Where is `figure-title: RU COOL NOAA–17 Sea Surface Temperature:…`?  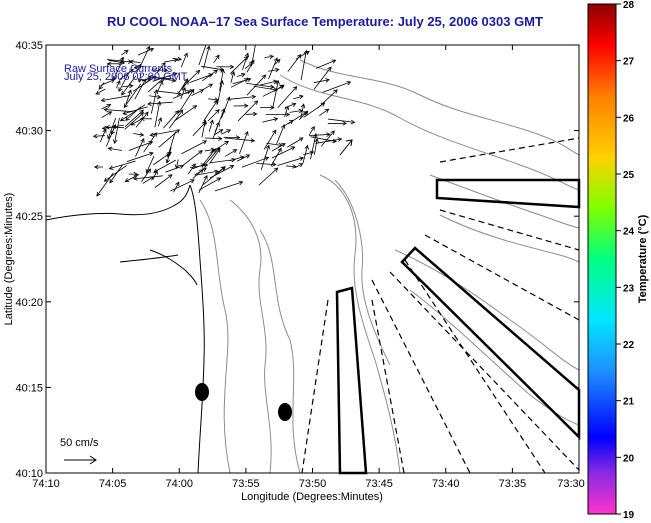 figure-title: RU COOL NOAA–17 Sea Surface Temperature:… is located at coordinates (325, 21).